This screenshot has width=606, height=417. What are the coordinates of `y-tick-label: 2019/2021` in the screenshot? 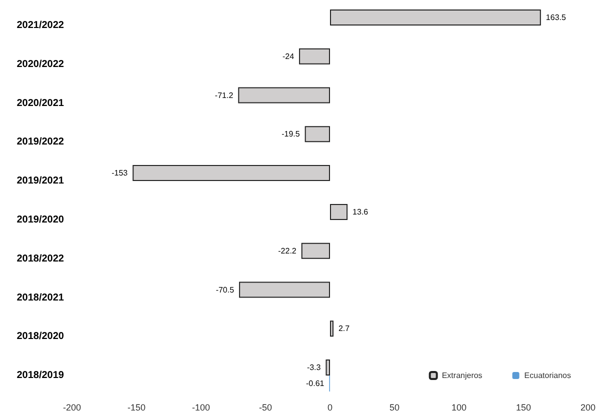 It's located at (40, 181).